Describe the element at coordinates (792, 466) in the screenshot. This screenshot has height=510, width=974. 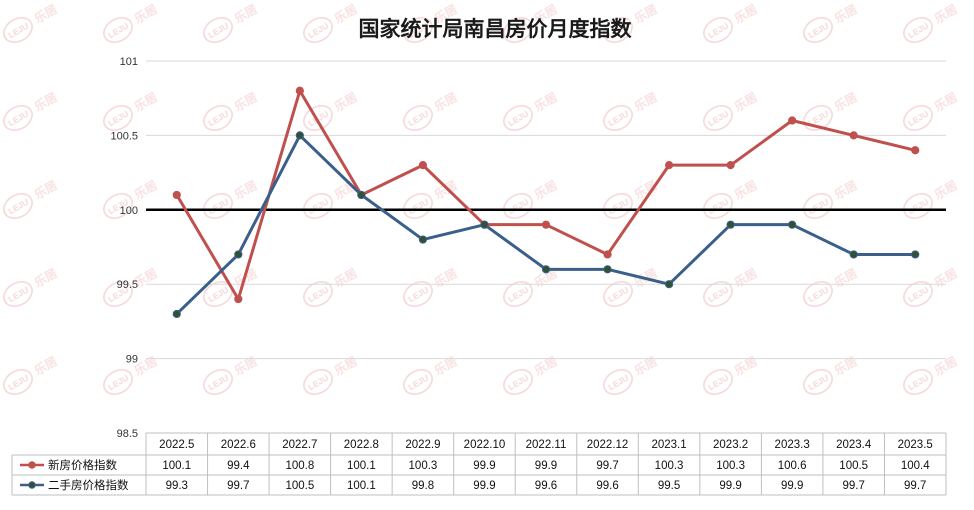
I see `data-label: 100.6` at that location.